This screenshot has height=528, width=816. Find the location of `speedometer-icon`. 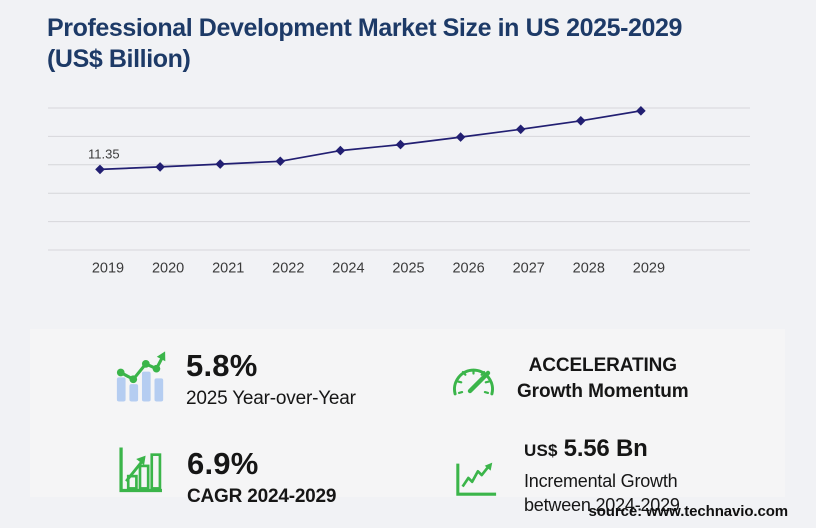

speedometer-icon is located at coordinates (473, 382).